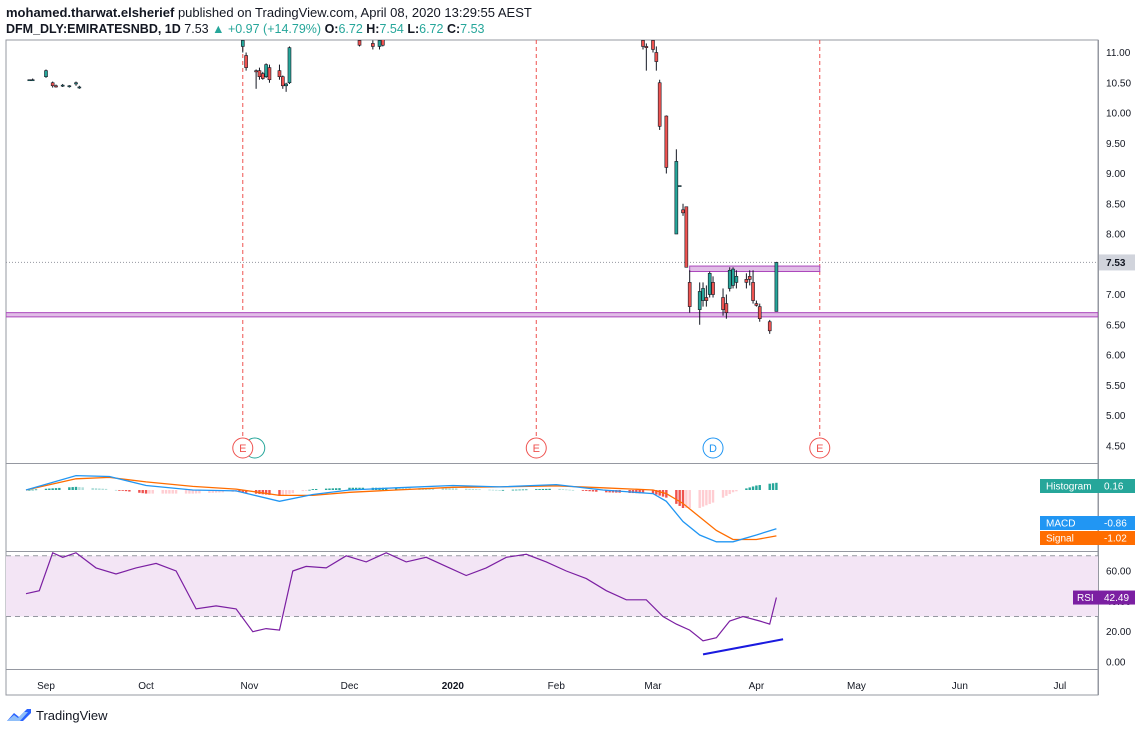 Image resolution: width=1147 pixels, height=733 pixels. I want to click on author-name: mohamed.tharwat.elsherief, so click(90, 12).